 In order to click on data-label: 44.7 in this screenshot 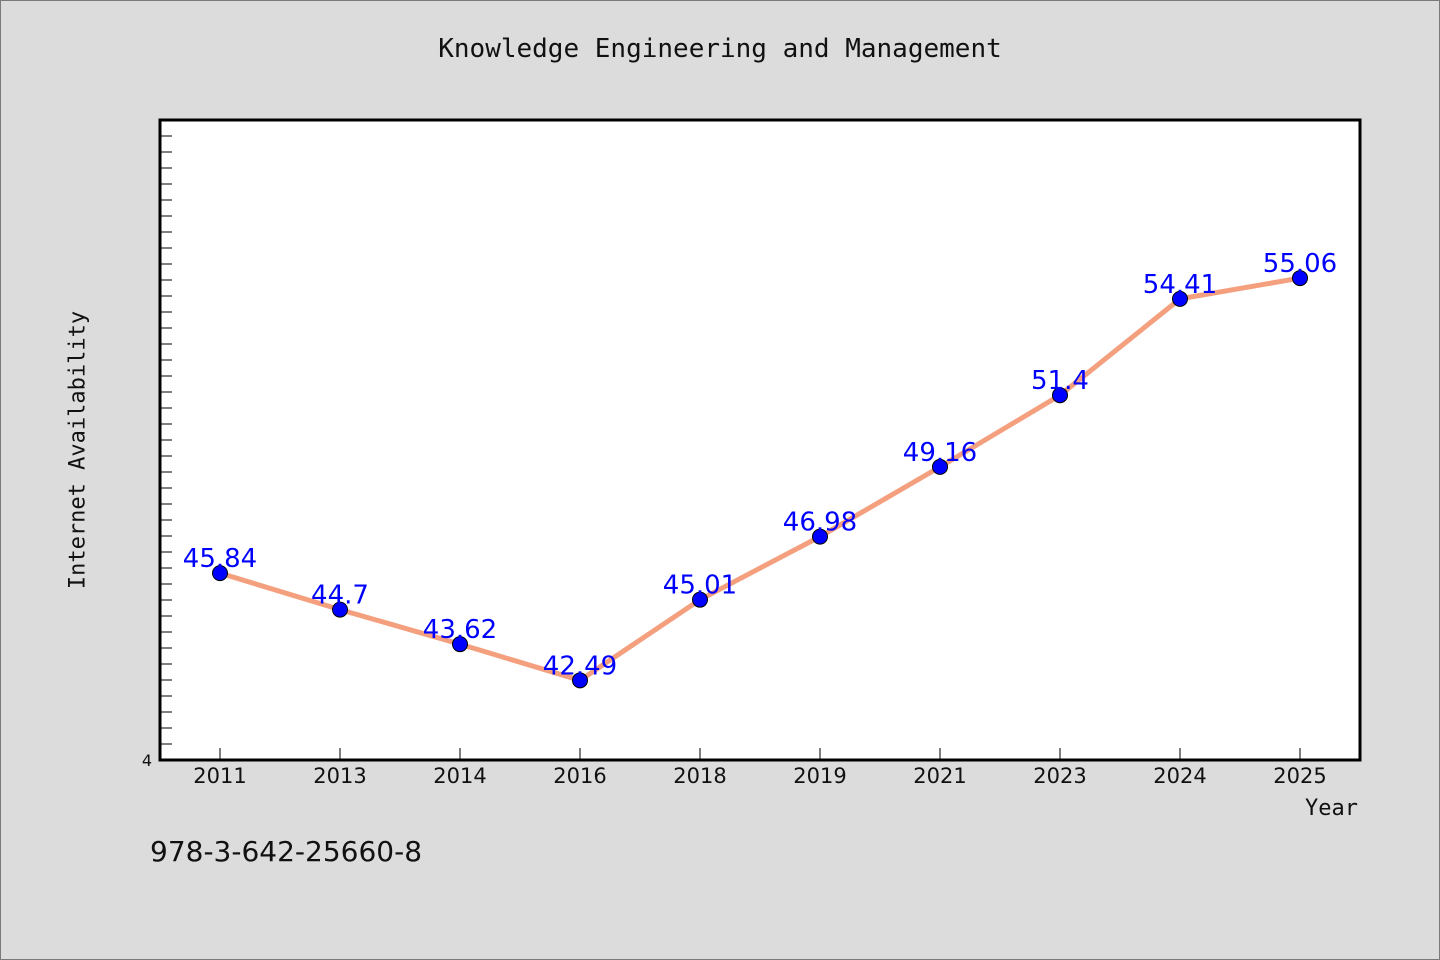, I will do `click(340, 596)`.